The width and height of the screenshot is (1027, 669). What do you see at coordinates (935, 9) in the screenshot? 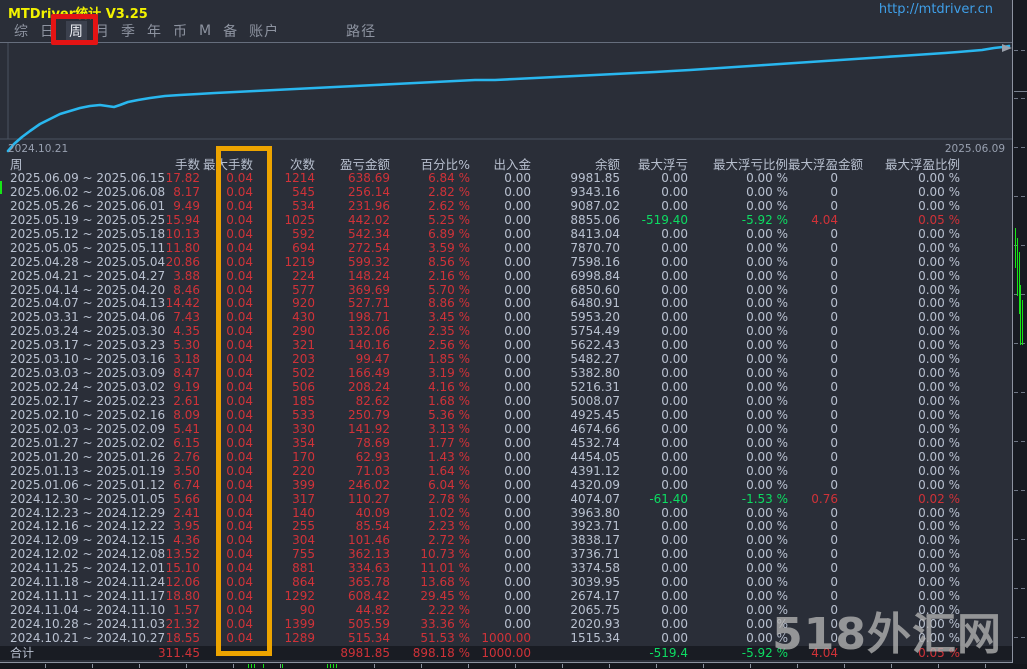
I see `website-link: http://mtdriver.cn` at bounding box center [935, 9].